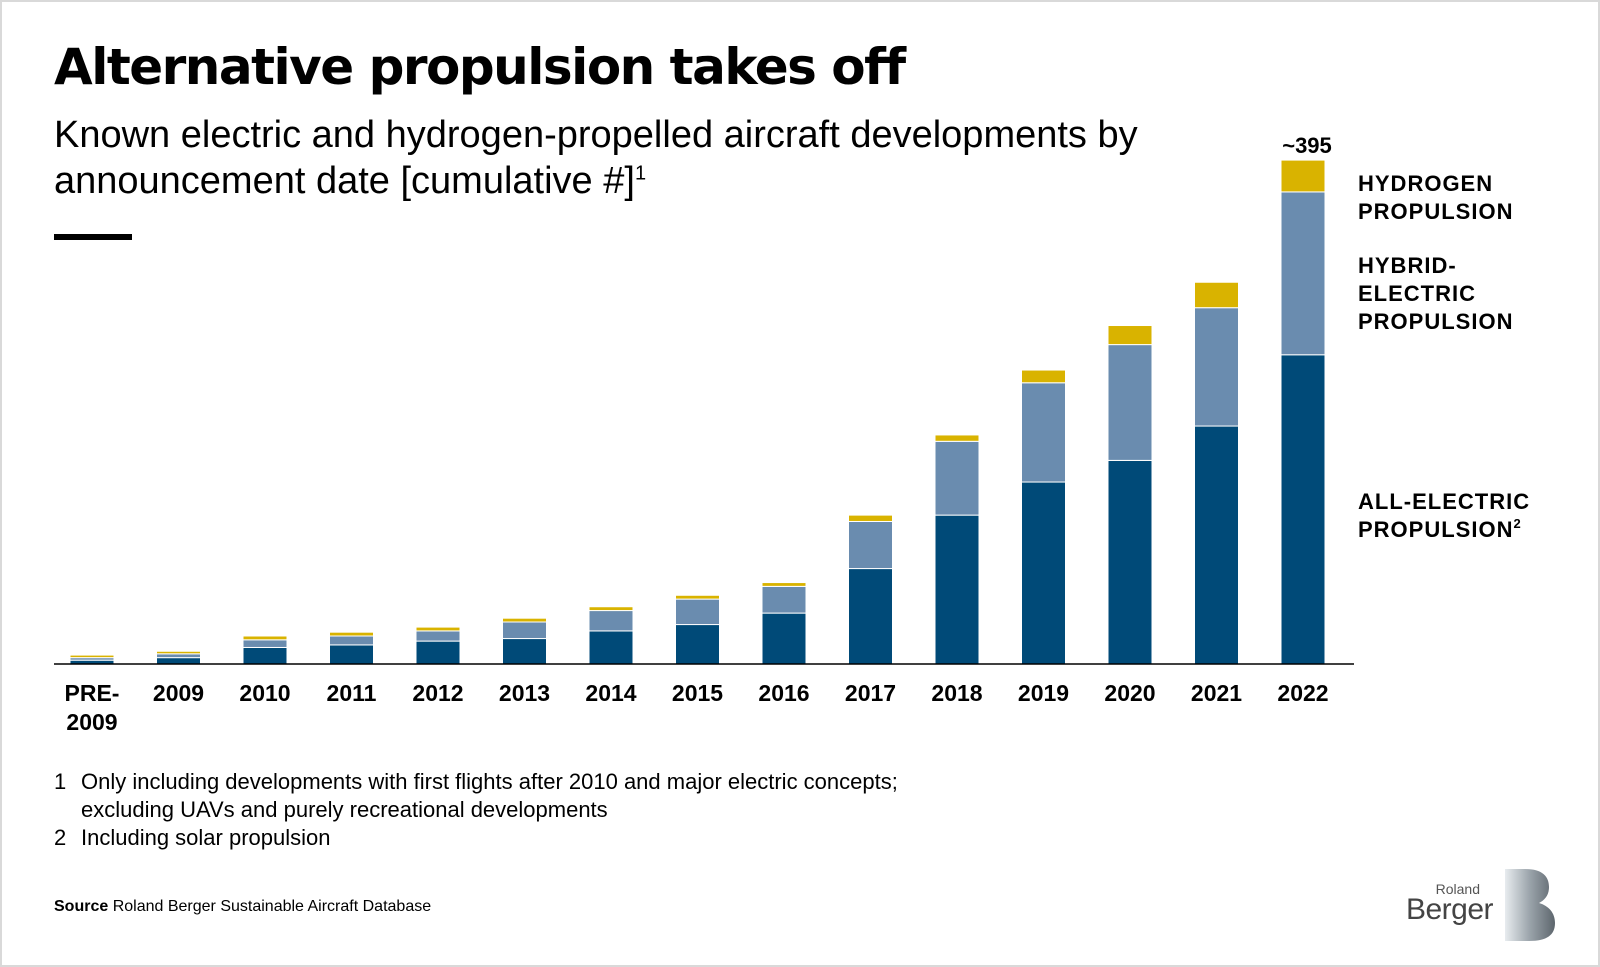 The width and height of the screenshot is (1600, 967). What do you see at coordinates (60, 837) in the screenshot?
I see `footnote-number: 2` at bounding box center [60, 837].